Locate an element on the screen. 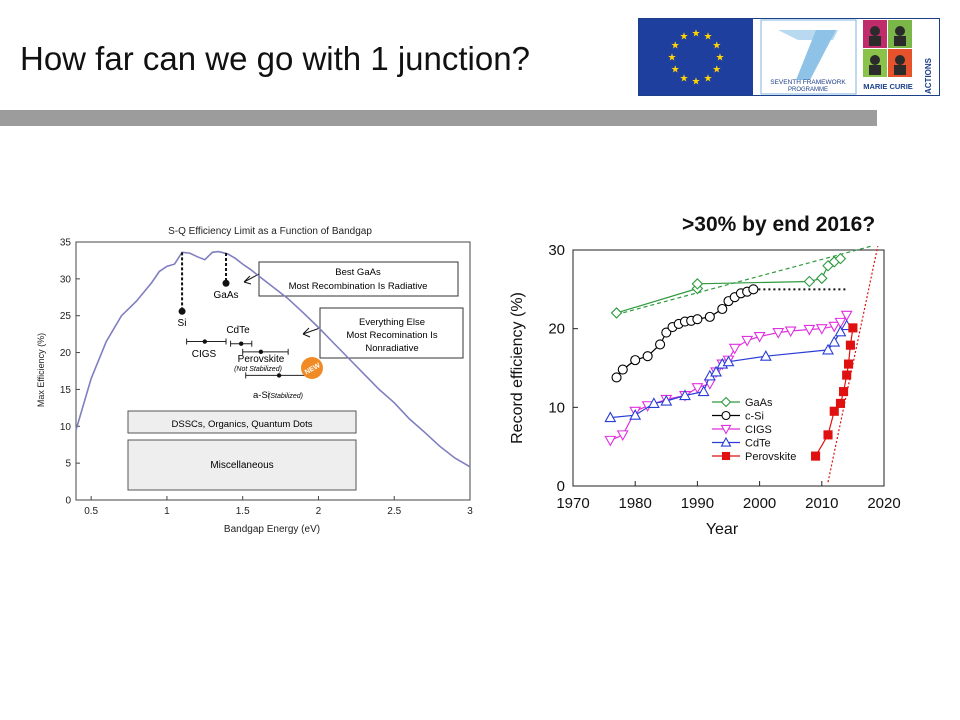 The height and width of the screenshot is (720, 960). sq-y-tick-label: 10 is located at coordinates (66, 427).